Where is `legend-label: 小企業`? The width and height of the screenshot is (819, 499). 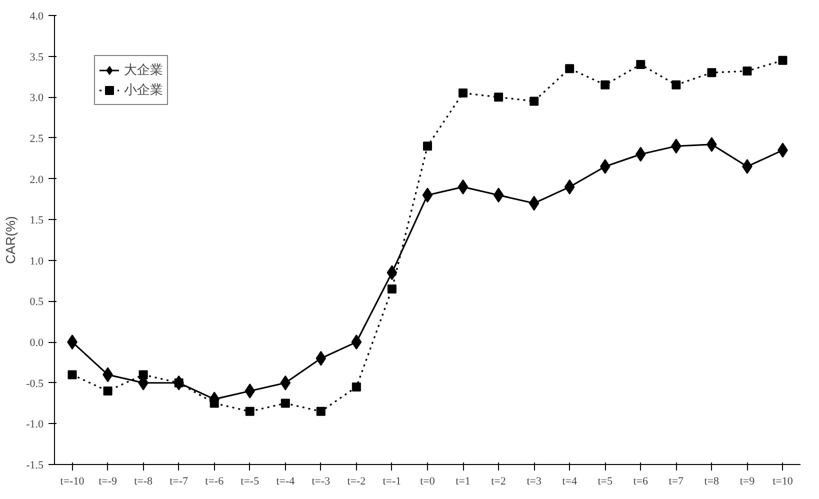
legend-label: 小企業 is located at coordinates (143, 90).